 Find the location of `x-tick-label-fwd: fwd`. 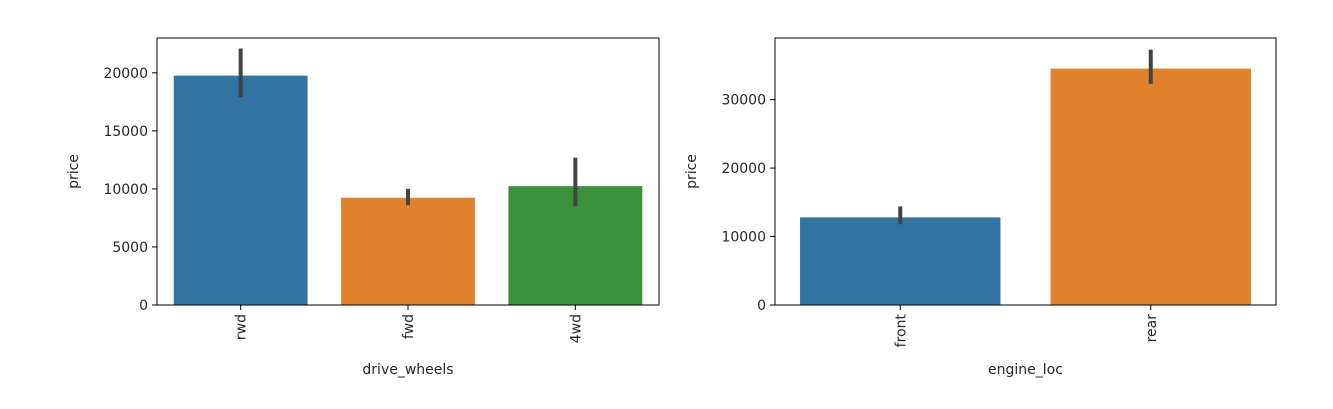

x-tick-label-fwd: fwd is located at coordinates (409, 326).